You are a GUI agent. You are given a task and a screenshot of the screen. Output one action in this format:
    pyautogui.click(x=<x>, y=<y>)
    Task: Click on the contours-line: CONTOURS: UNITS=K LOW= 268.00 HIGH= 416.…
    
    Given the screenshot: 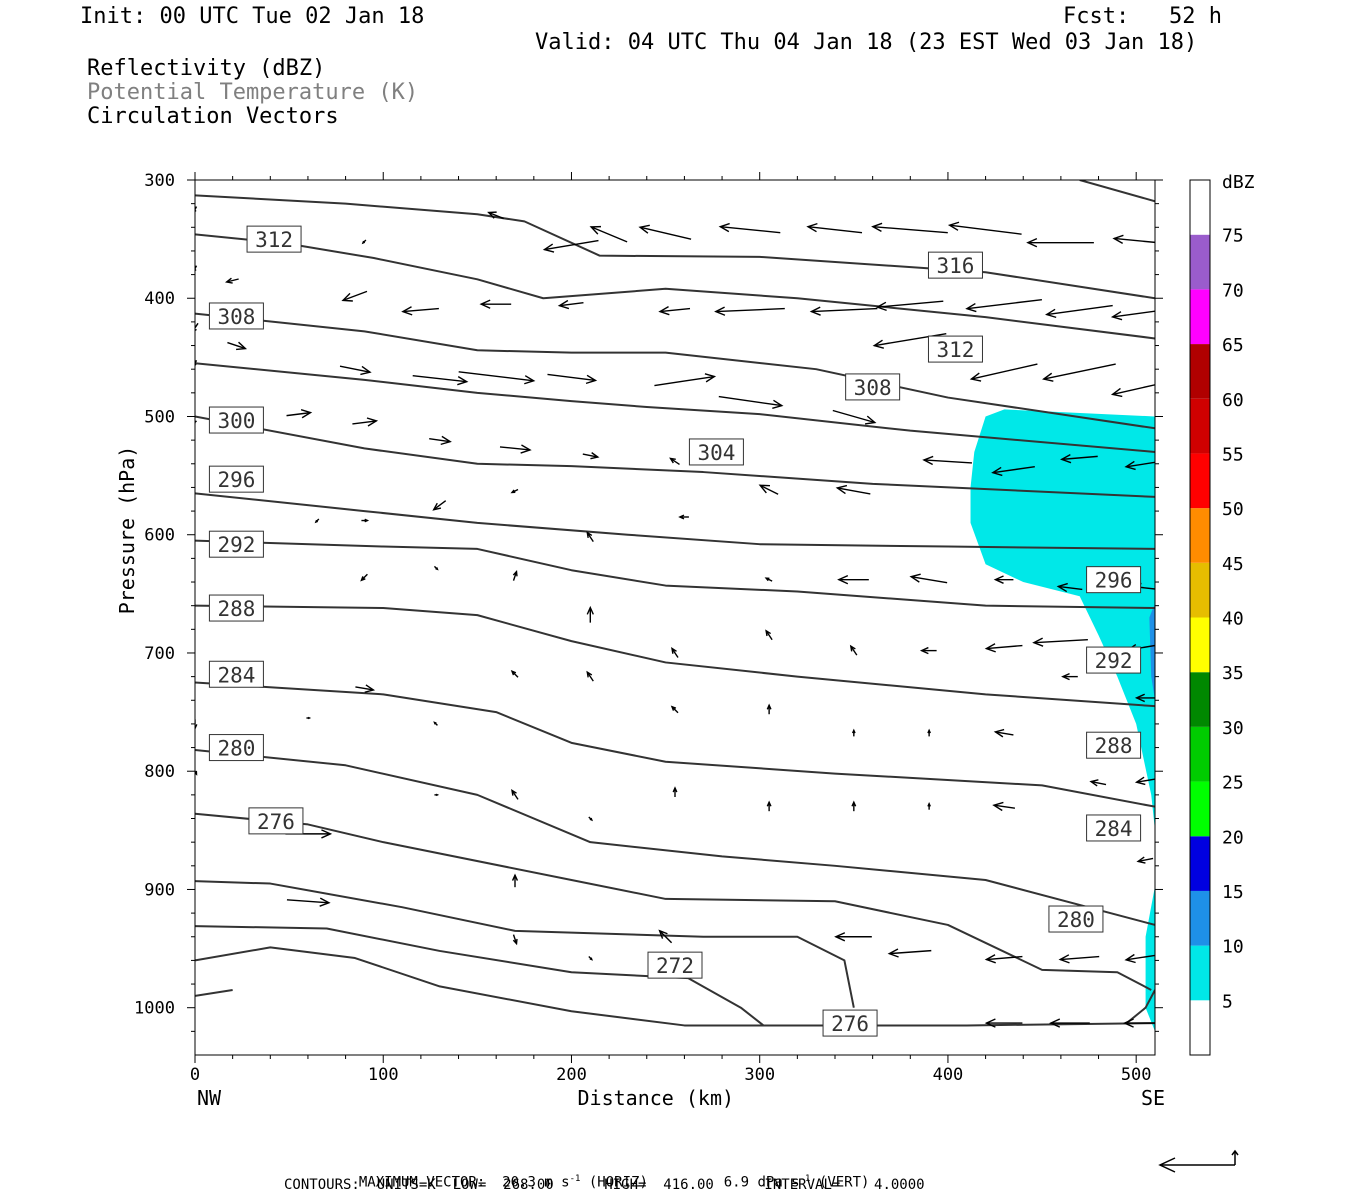 What is the action you would take?
    pyautogui.click(x=604, y=1185)
    